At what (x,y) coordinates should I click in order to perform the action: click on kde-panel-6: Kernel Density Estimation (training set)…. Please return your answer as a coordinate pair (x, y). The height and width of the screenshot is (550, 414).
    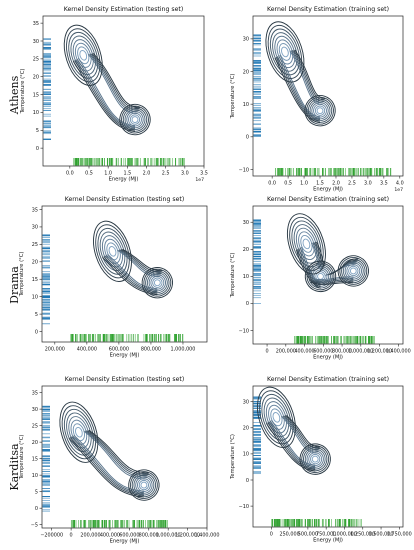
    Looking at the image, I should click on (321, 460).